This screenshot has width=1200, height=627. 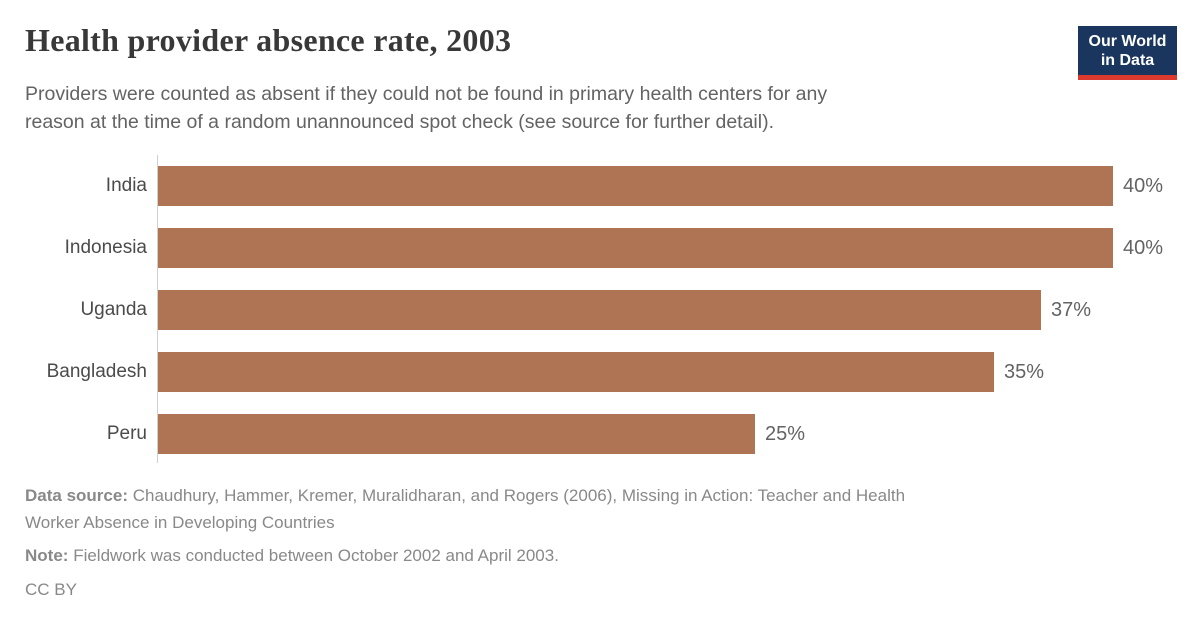 I want to click on data-source-text-line: Worker Absence in Developing Countries, so click(x=180, y=522).